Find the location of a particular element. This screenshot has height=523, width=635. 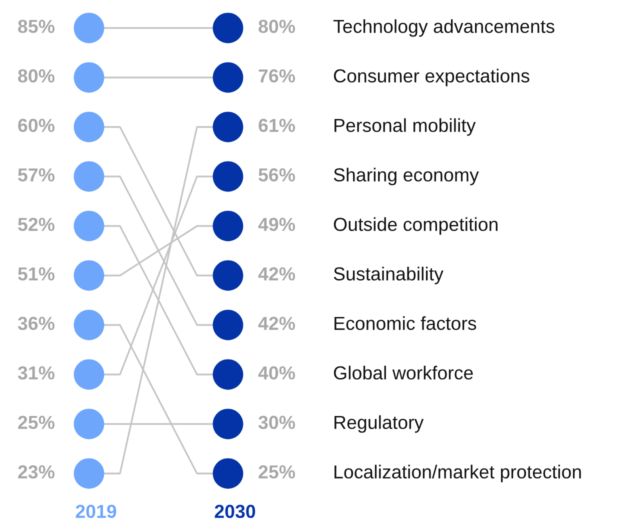

category-label: 2019 is located at coordinates (96, 511).